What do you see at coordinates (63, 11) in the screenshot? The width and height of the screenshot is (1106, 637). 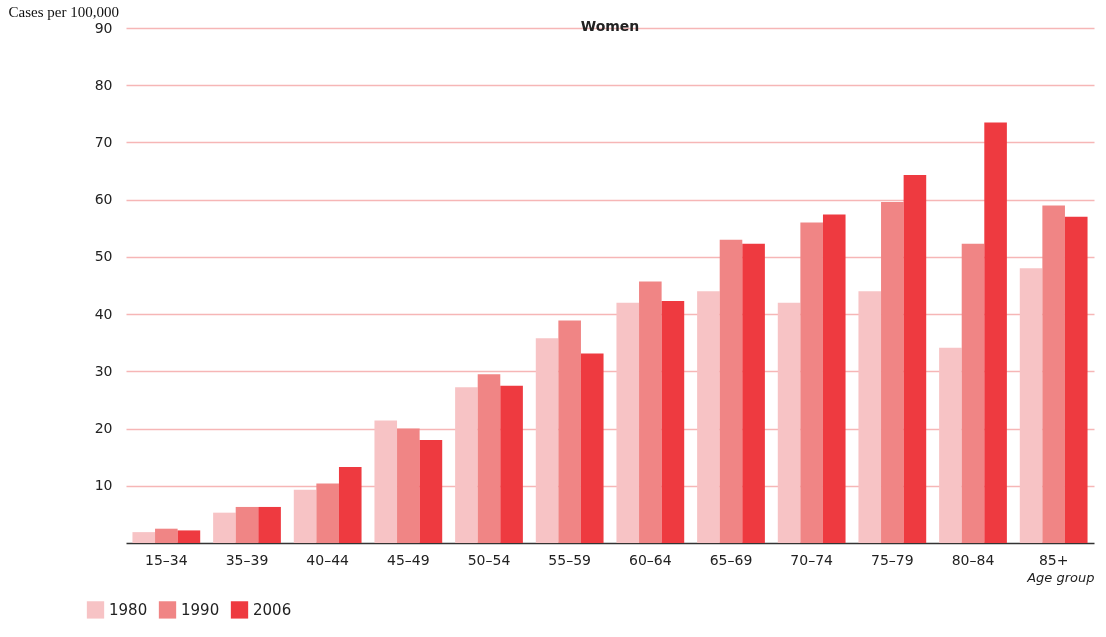 I see `y-axis-title: Cases per 100,000` at bounding box center [63, 11].